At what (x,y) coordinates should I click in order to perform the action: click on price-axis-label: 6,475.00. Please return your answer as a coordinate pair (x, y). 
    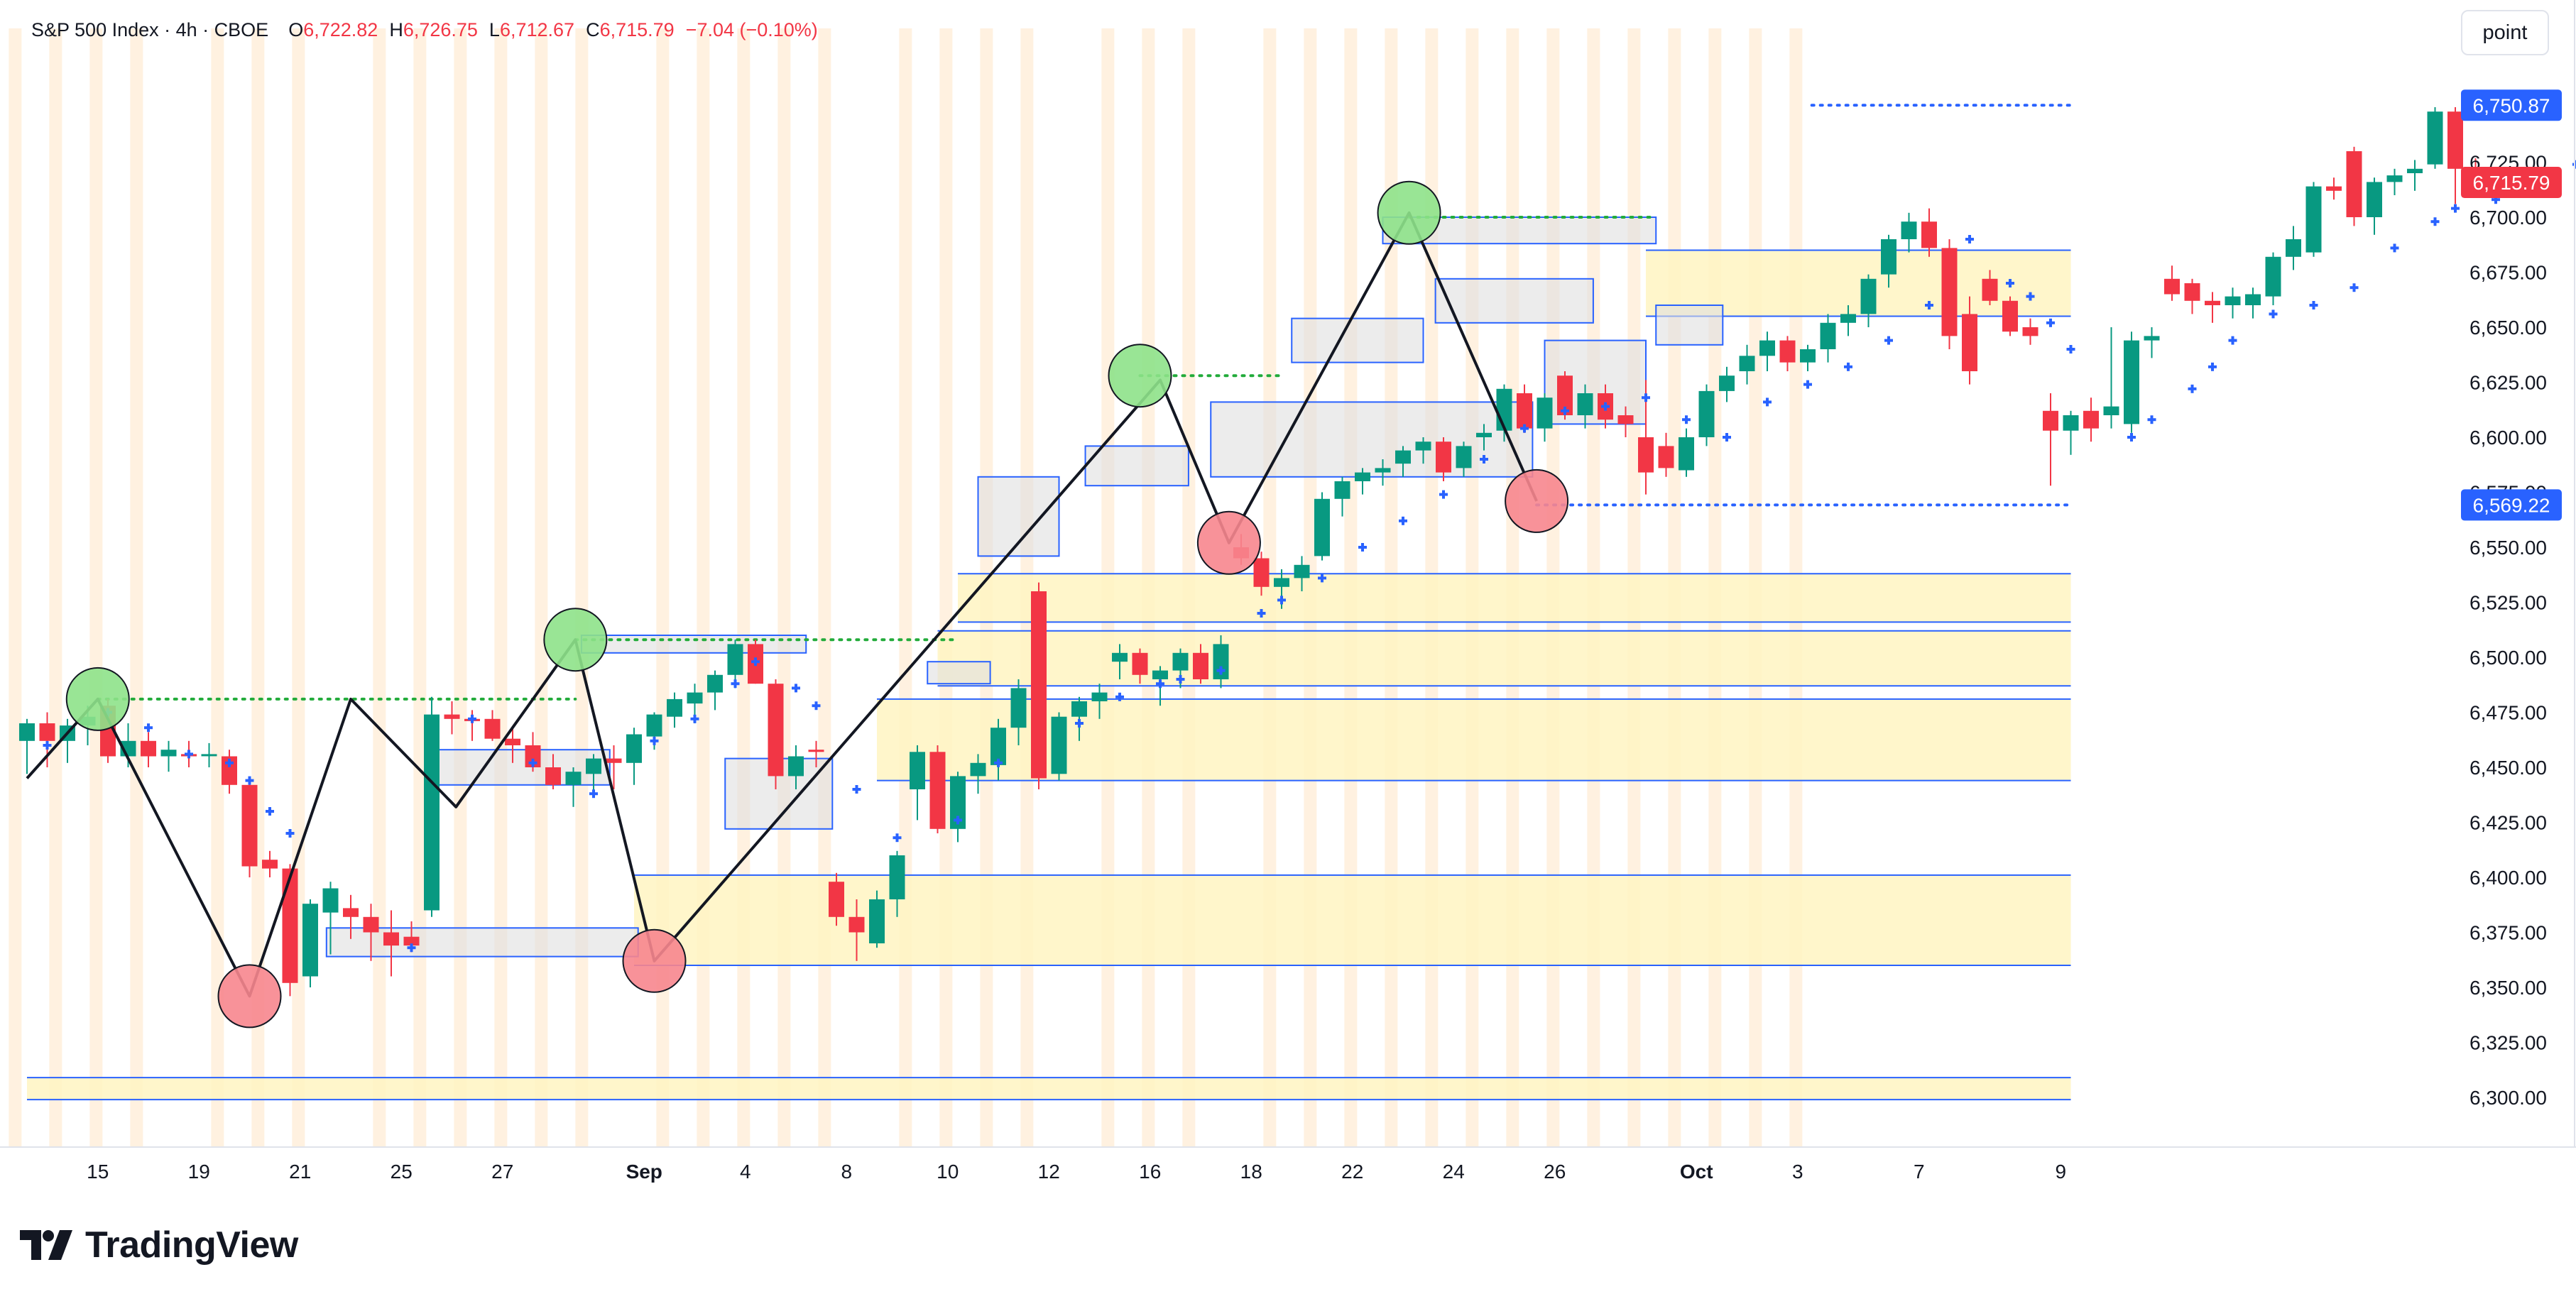
    Looking at the image, I should click on (2508, 713).